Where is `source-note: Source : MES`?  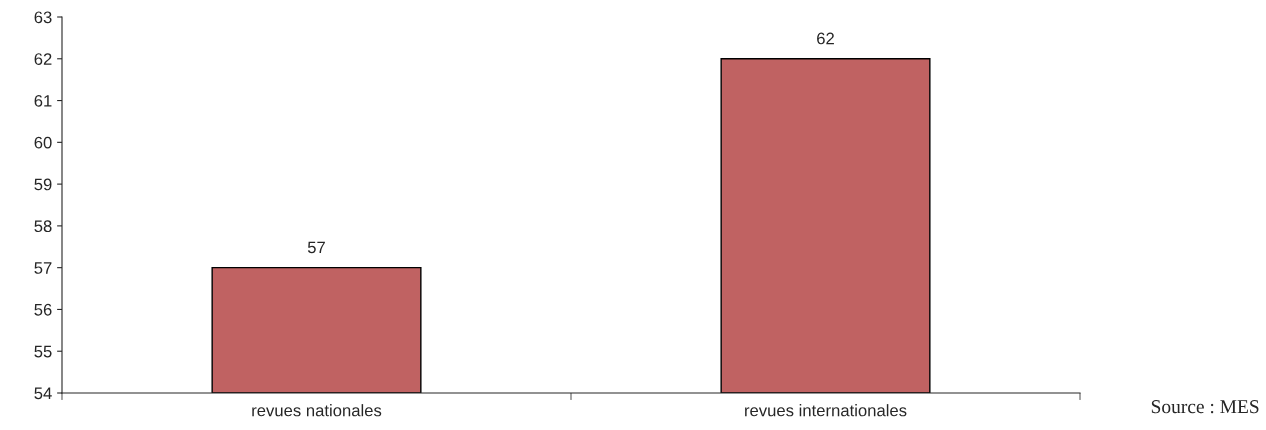
source-note: Source : MES is located at coordinates (1205, 407).